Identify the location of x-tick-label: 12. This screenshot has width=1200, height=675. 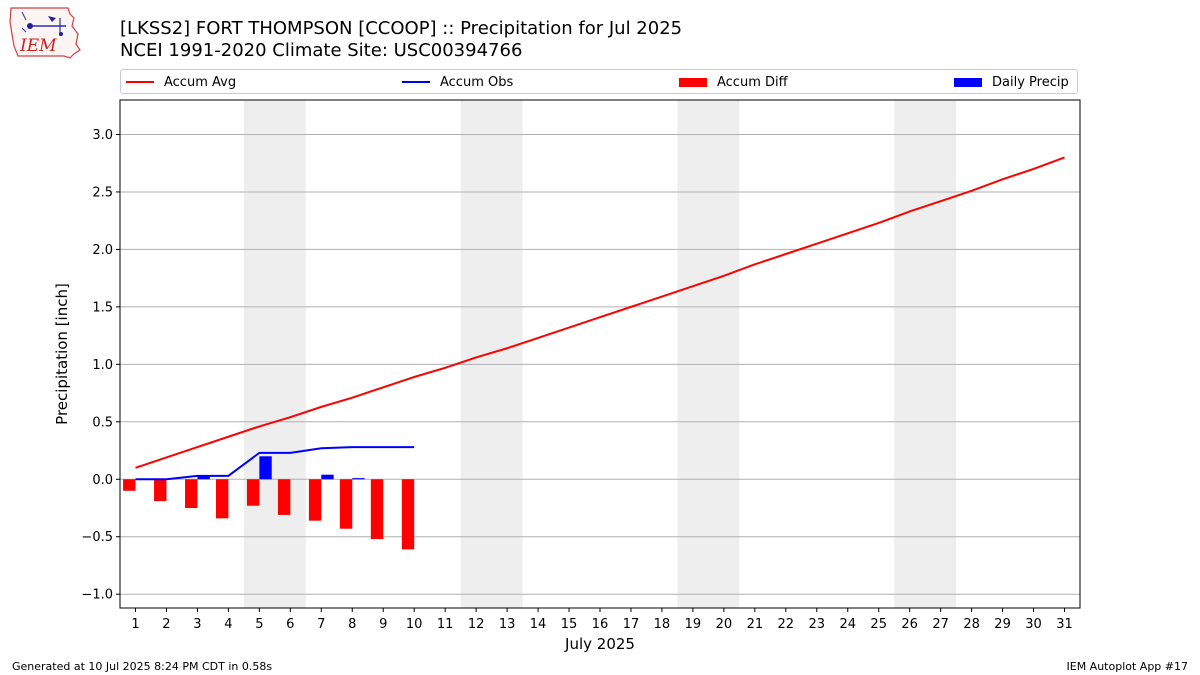
(476, 624).